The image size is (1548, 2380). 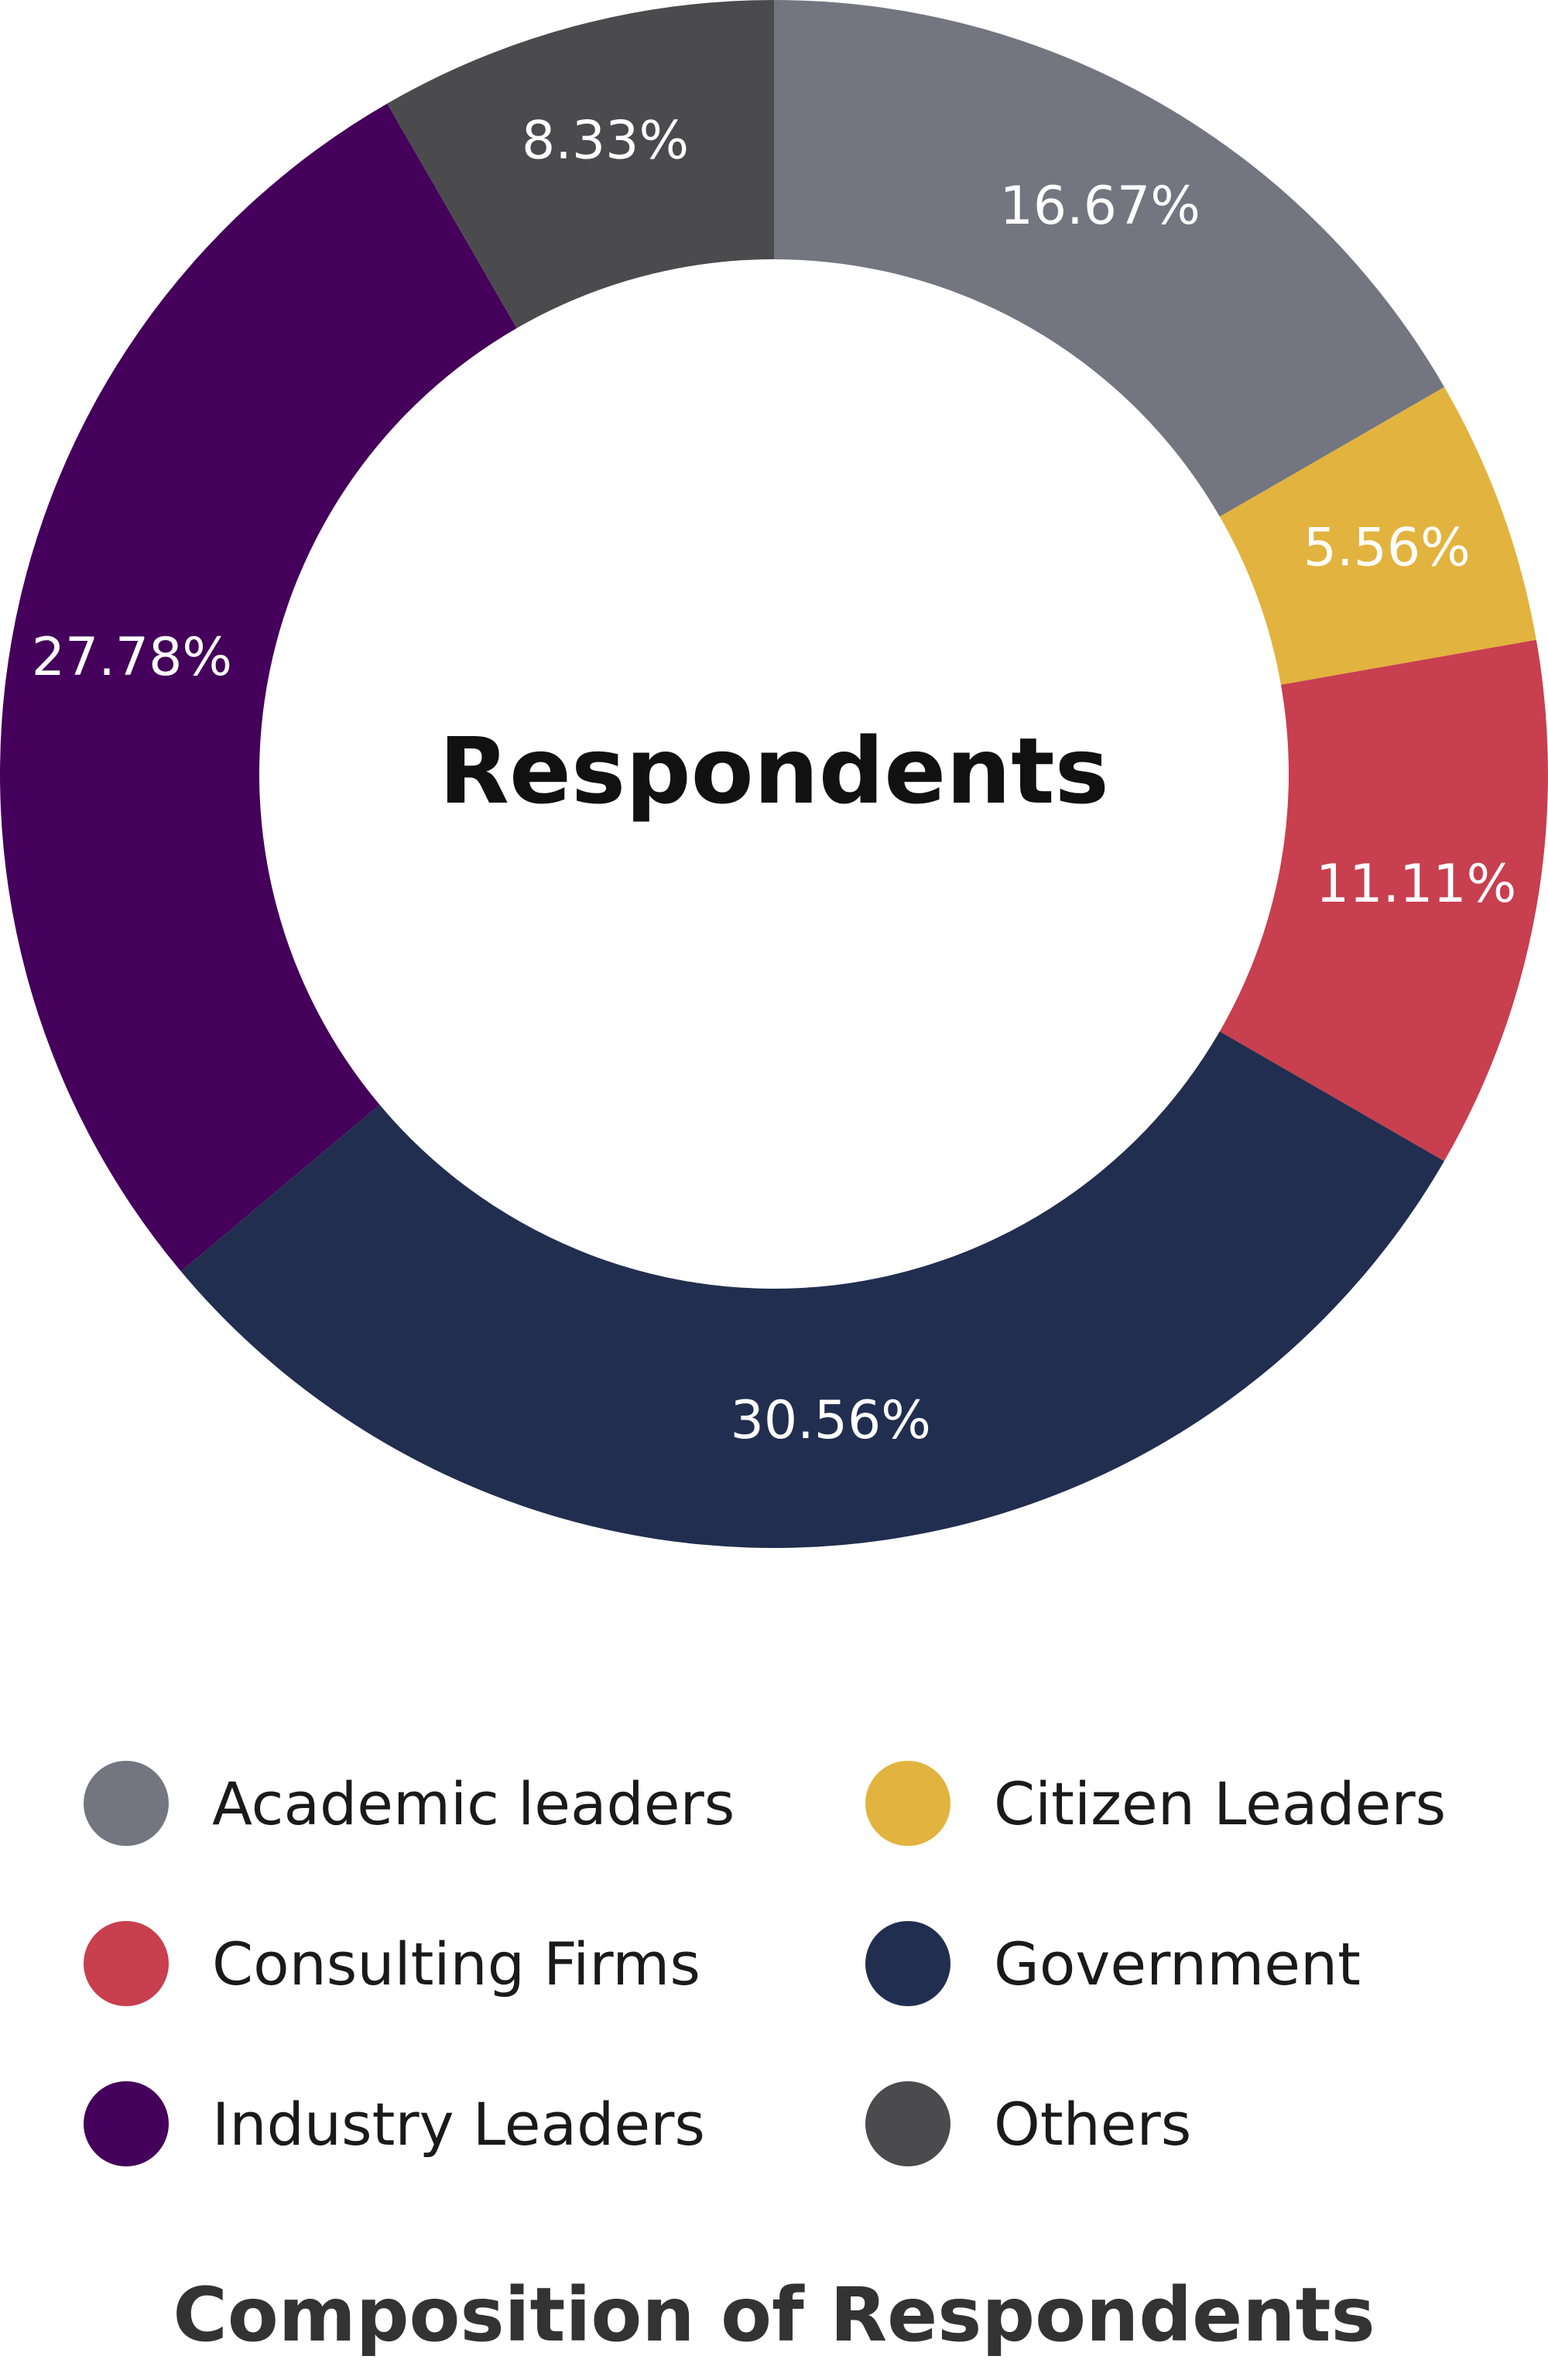 What do you see at coordinates (132, 657) in the screenshot?
I see `slice-label-industry-leaders: 27.78%` at bounding box center [132, 657].